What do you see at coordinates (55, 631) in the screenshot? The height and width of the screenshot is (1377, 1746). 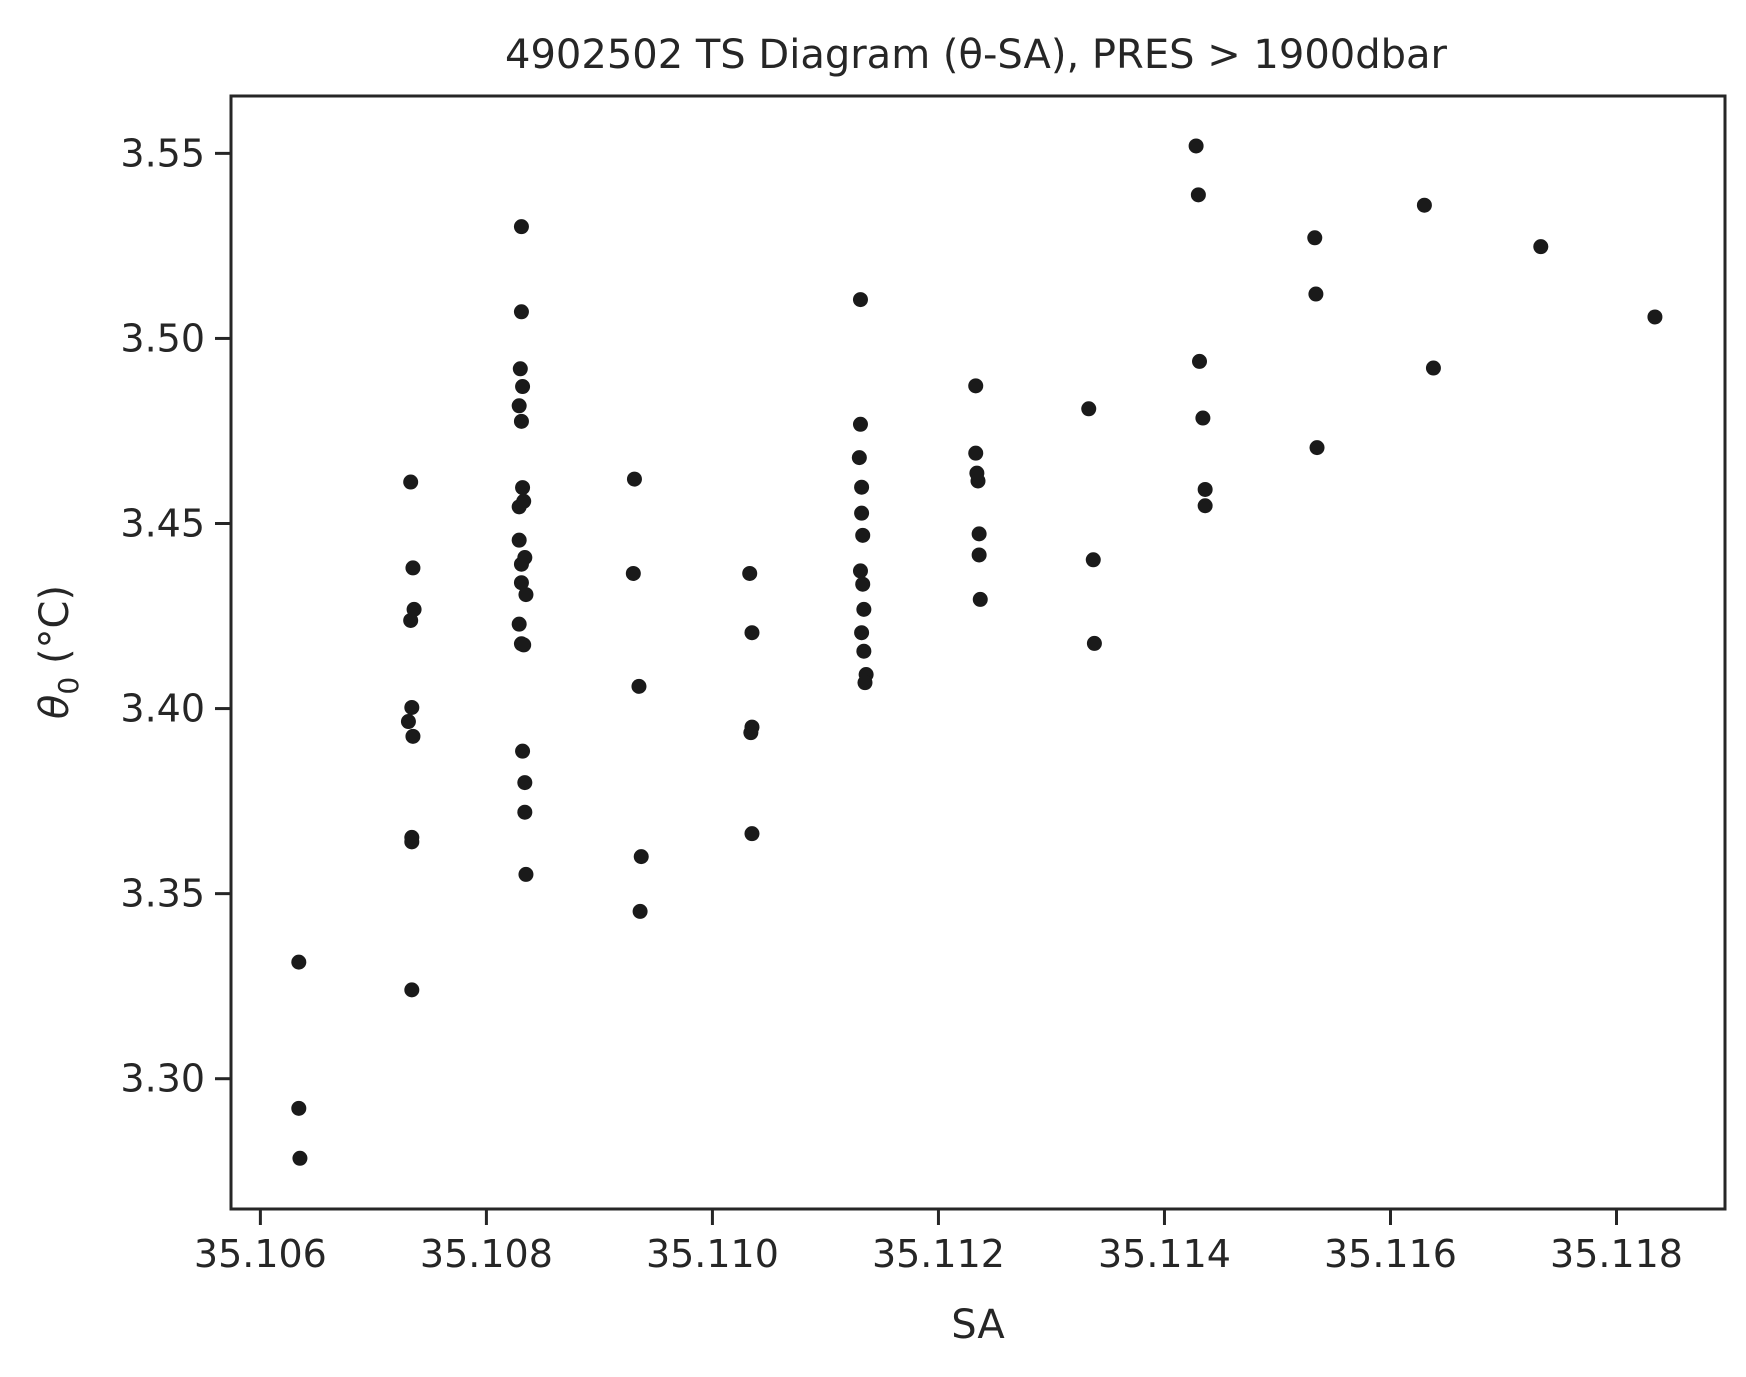 I see `y-axis-label-unit: (°C)` at bounding box center [55, 631].